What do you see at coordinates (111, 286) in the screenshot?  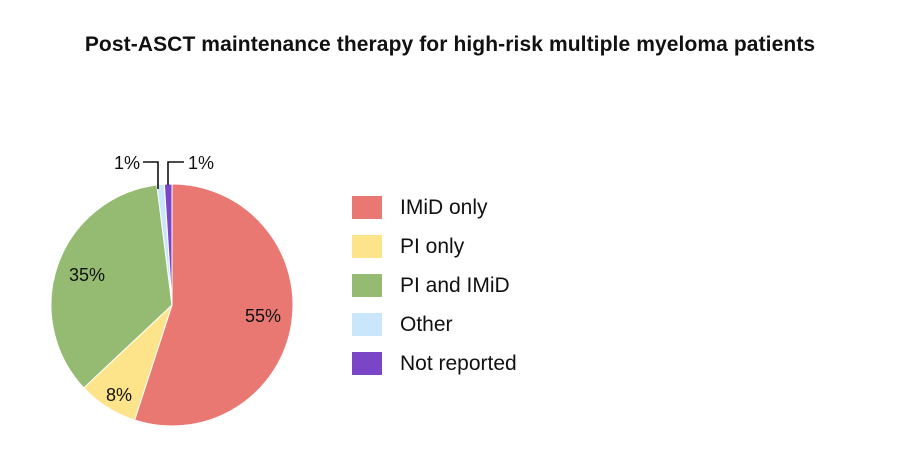 I see `pie-slice-pi-and-imid` at bounding box center [111, 286].